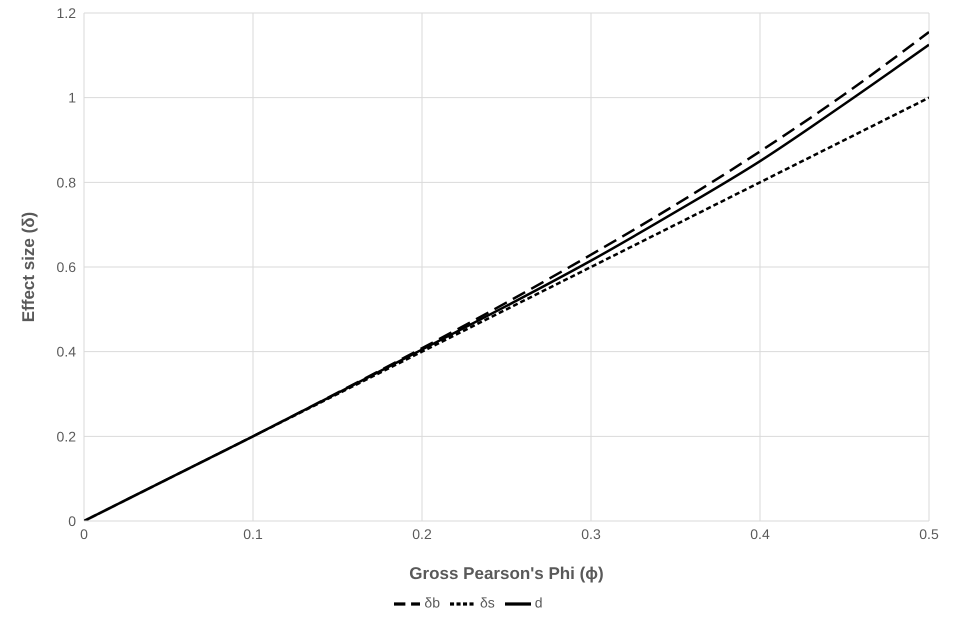 This screenshot has height=622, width=953. I want to click on legend-label: d, so click(538, 602).